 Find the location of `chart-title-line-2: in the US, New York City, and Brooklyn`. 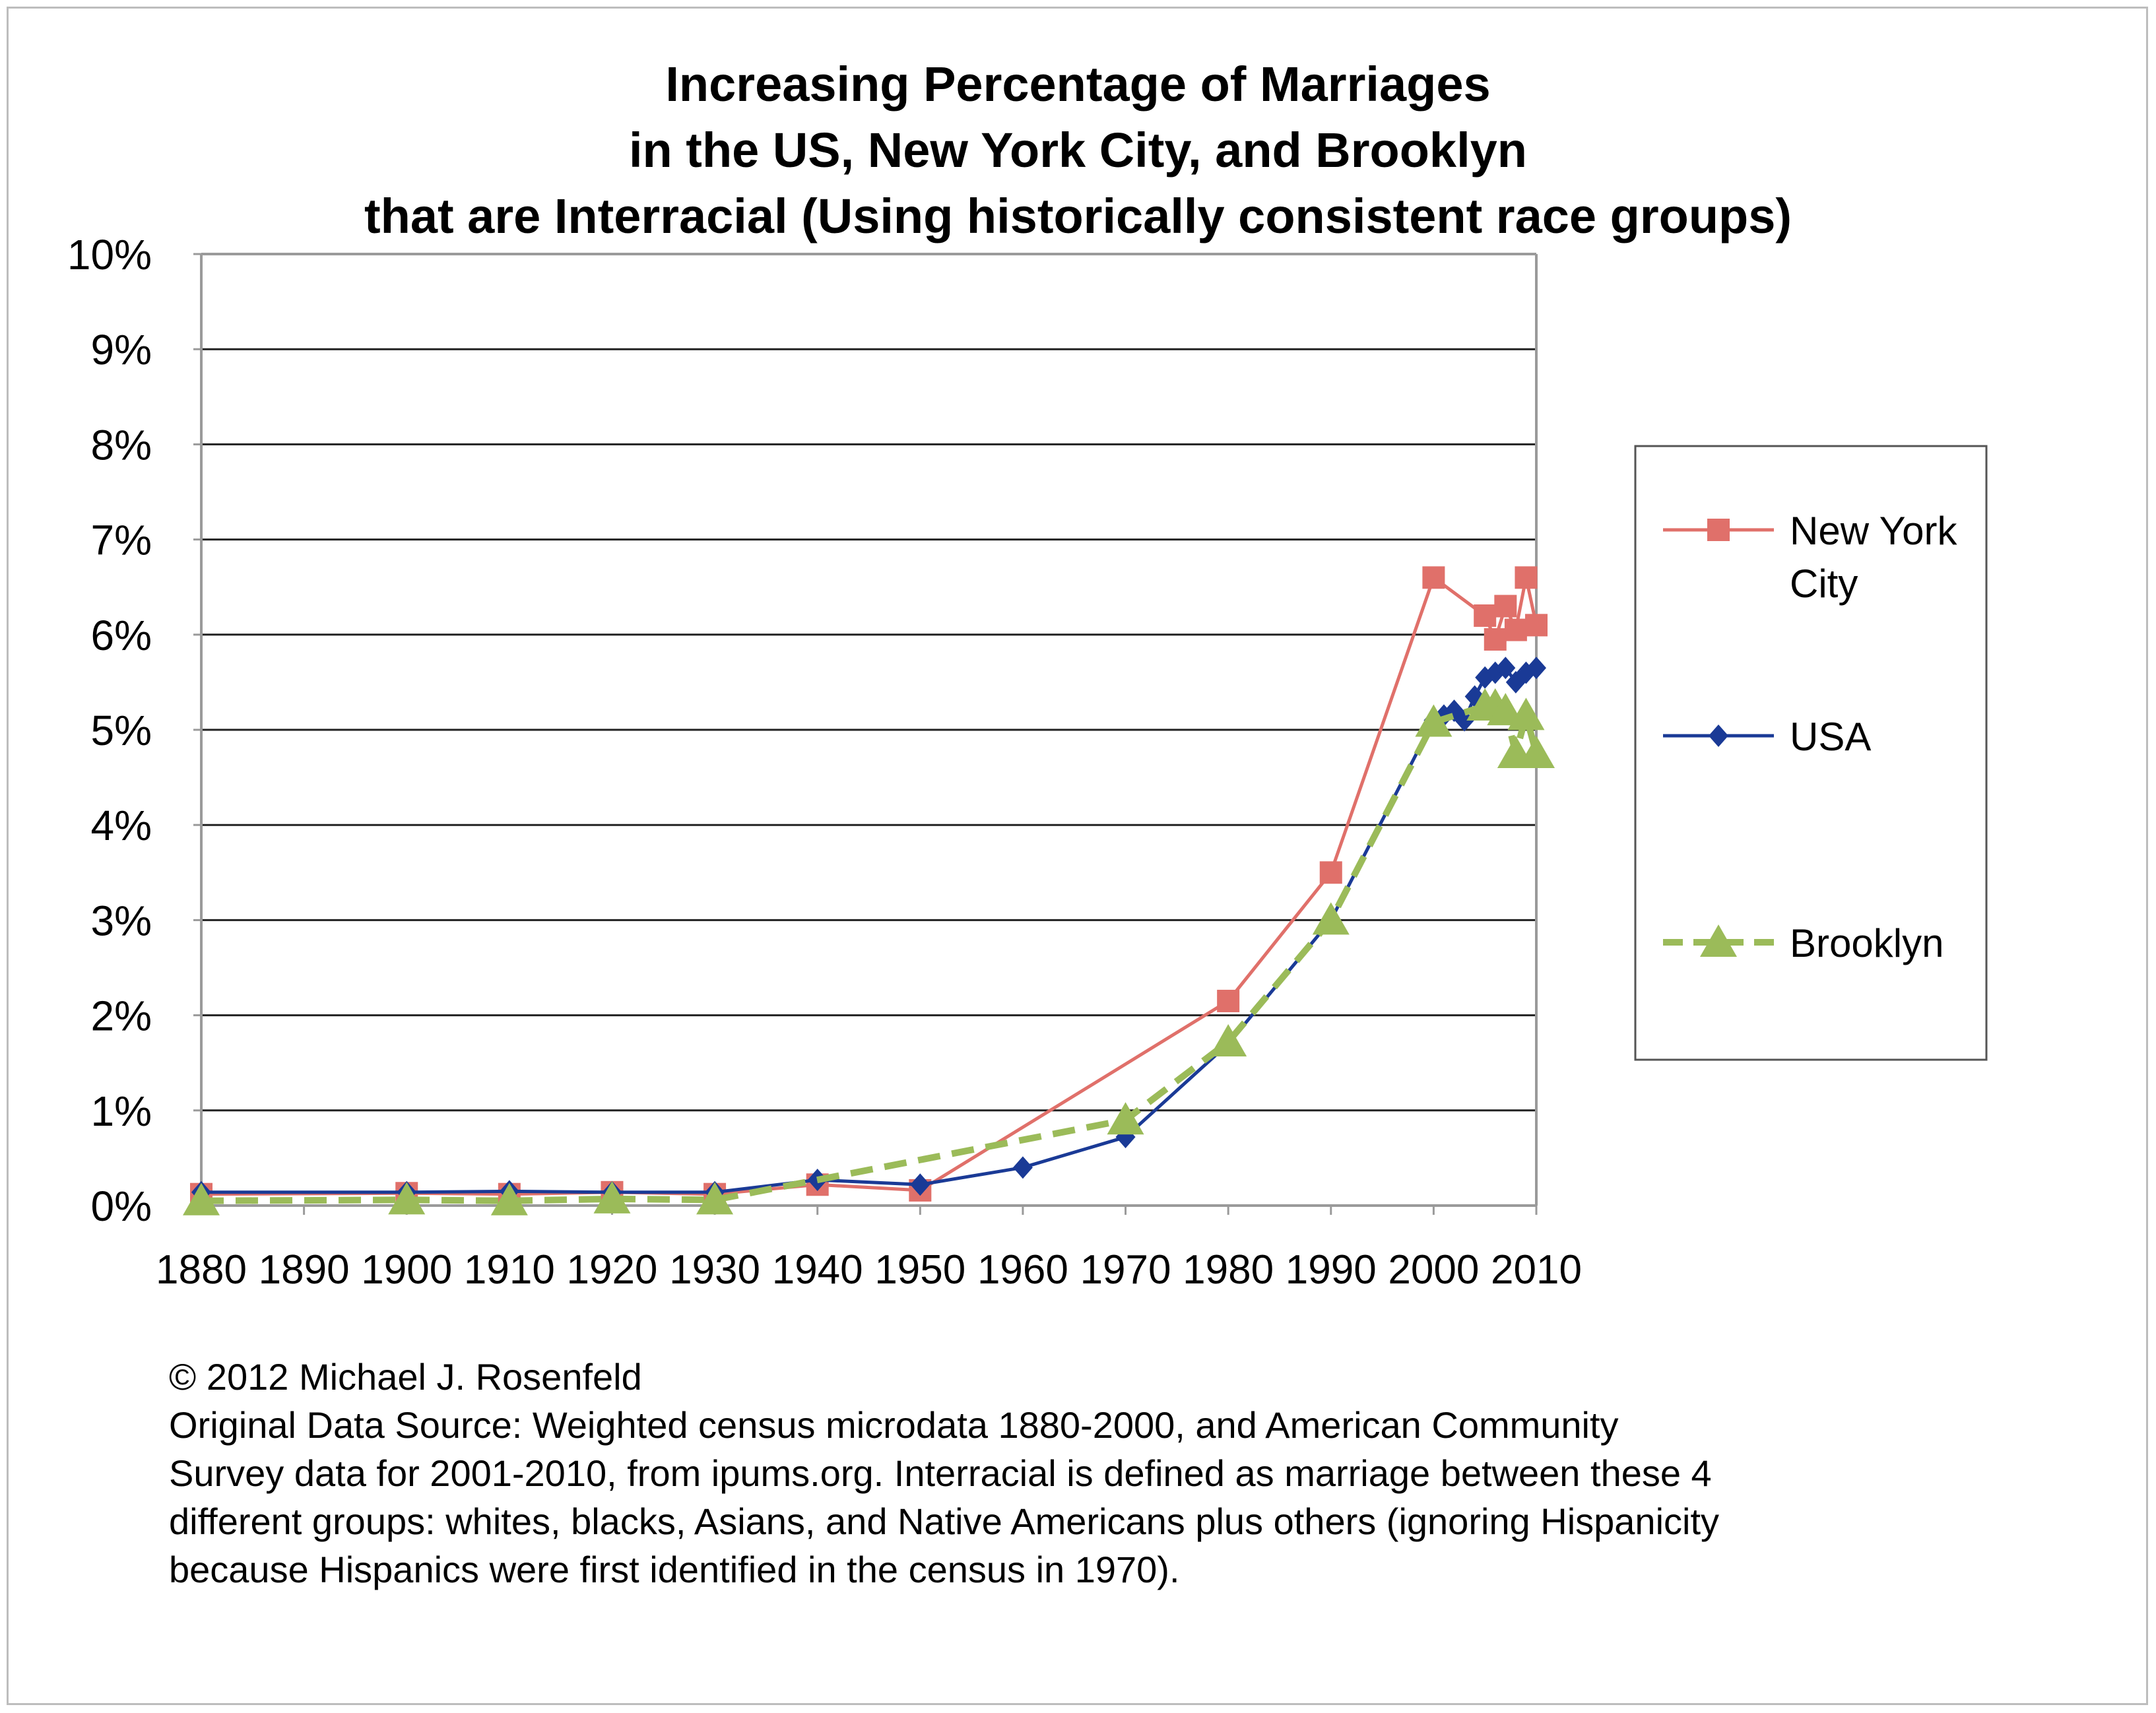

chart-title-line-2: in the US, New York City, and Brooklyn is located at coordinates (1077, 150).